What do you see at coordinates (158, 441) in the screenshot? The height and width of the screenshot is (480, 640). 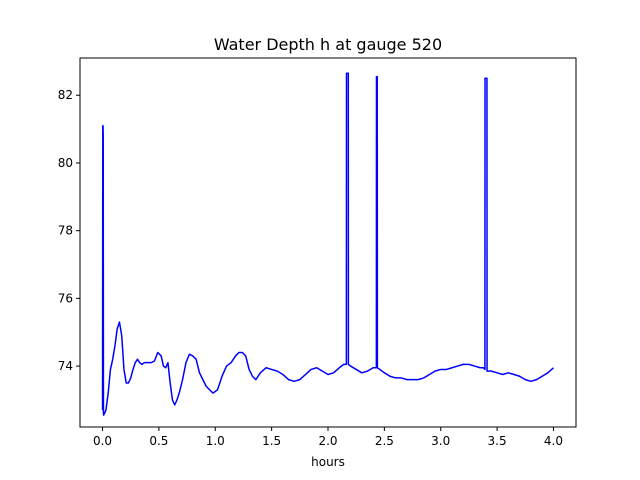 I see `x-tick-label: 0.5` at bounding box center [158, 441].